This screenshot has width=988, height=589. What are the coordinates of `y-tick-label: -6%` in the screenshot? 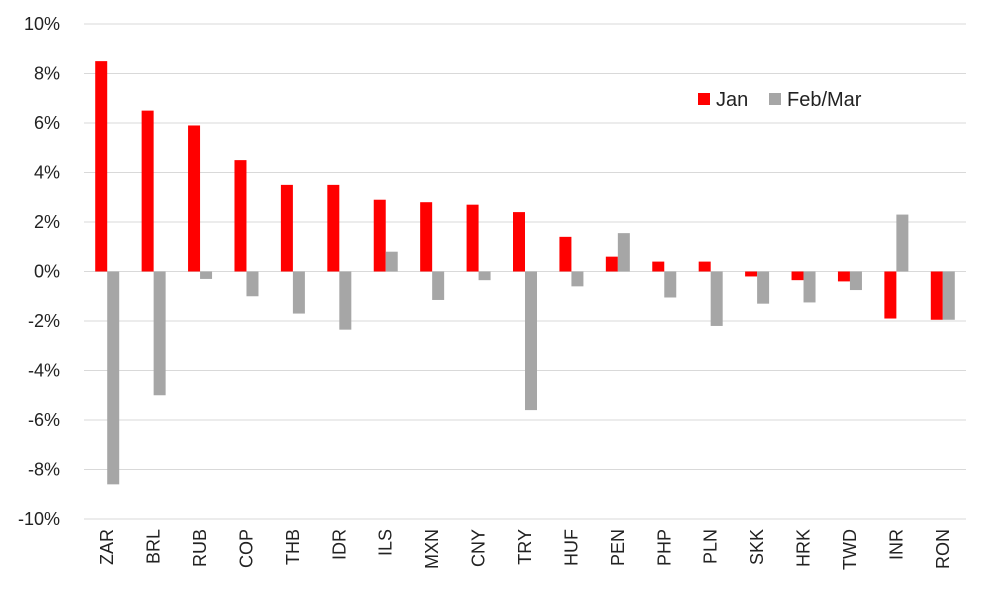 It's located at (44, 420).